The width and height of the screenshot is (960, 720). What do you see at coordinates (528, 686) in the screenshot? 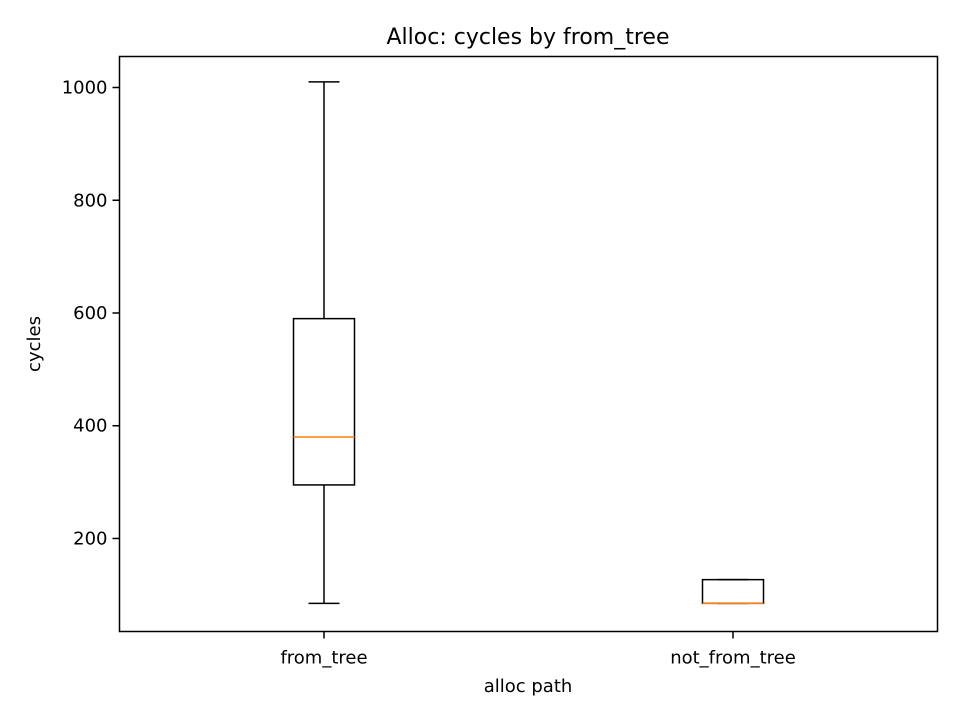
I see `x-axis-label: alloc path` at bounding box center [528, 686].